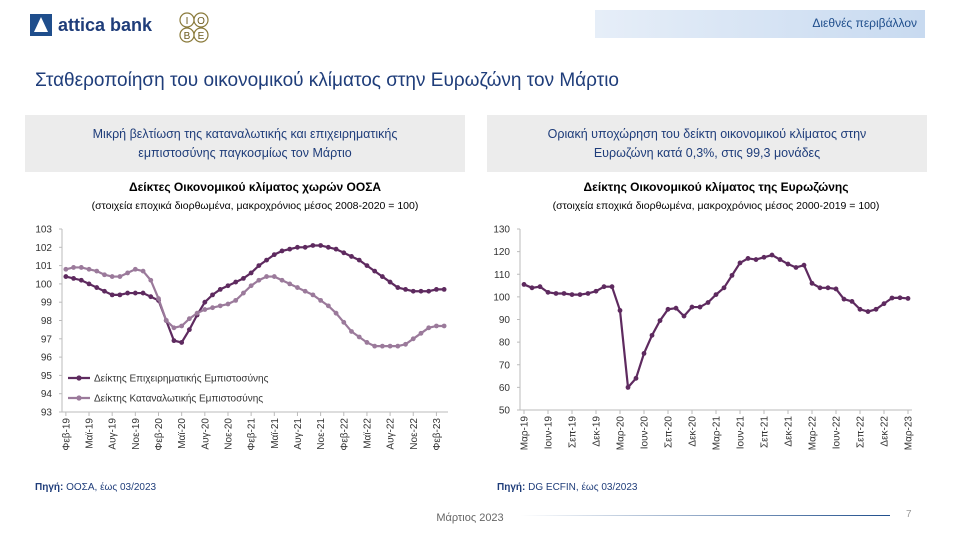 The image size is (960, 540). What do you see at coordinates (705, 515) in the screenshot?
I see `footer-line` at bounding box center [705, 515].